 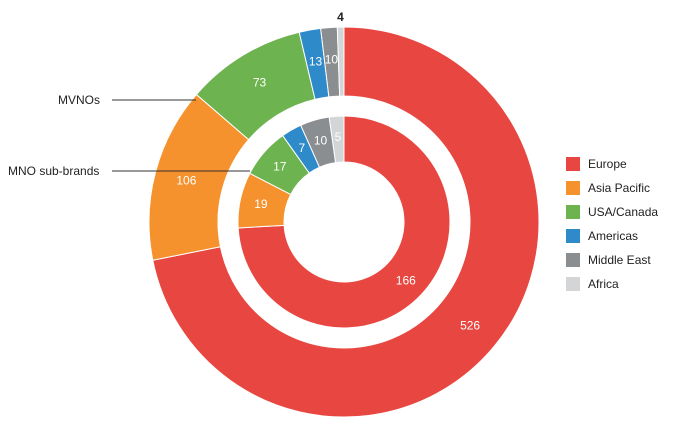 I want to click on legend-item-americas: Americas, so click(x=612, y=236).